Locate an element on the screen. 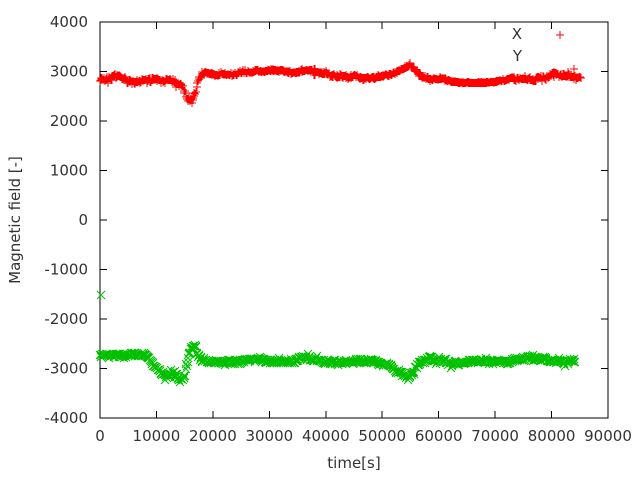 The width and height of the screenshot is (640, 480). y-tick-label: -3000 is located at coordinates (66, 369).